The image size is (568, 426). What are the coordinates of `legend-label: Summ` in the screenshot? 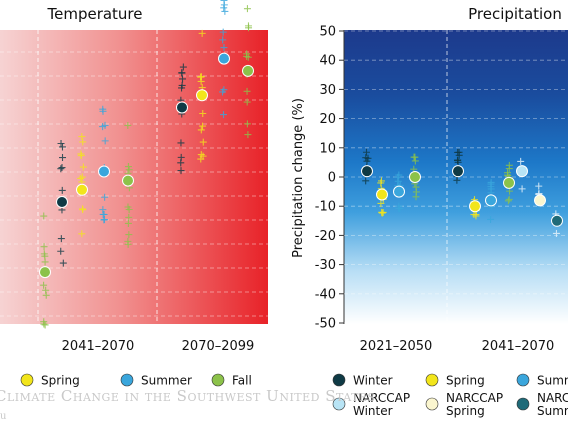 It's located at (552, 381).